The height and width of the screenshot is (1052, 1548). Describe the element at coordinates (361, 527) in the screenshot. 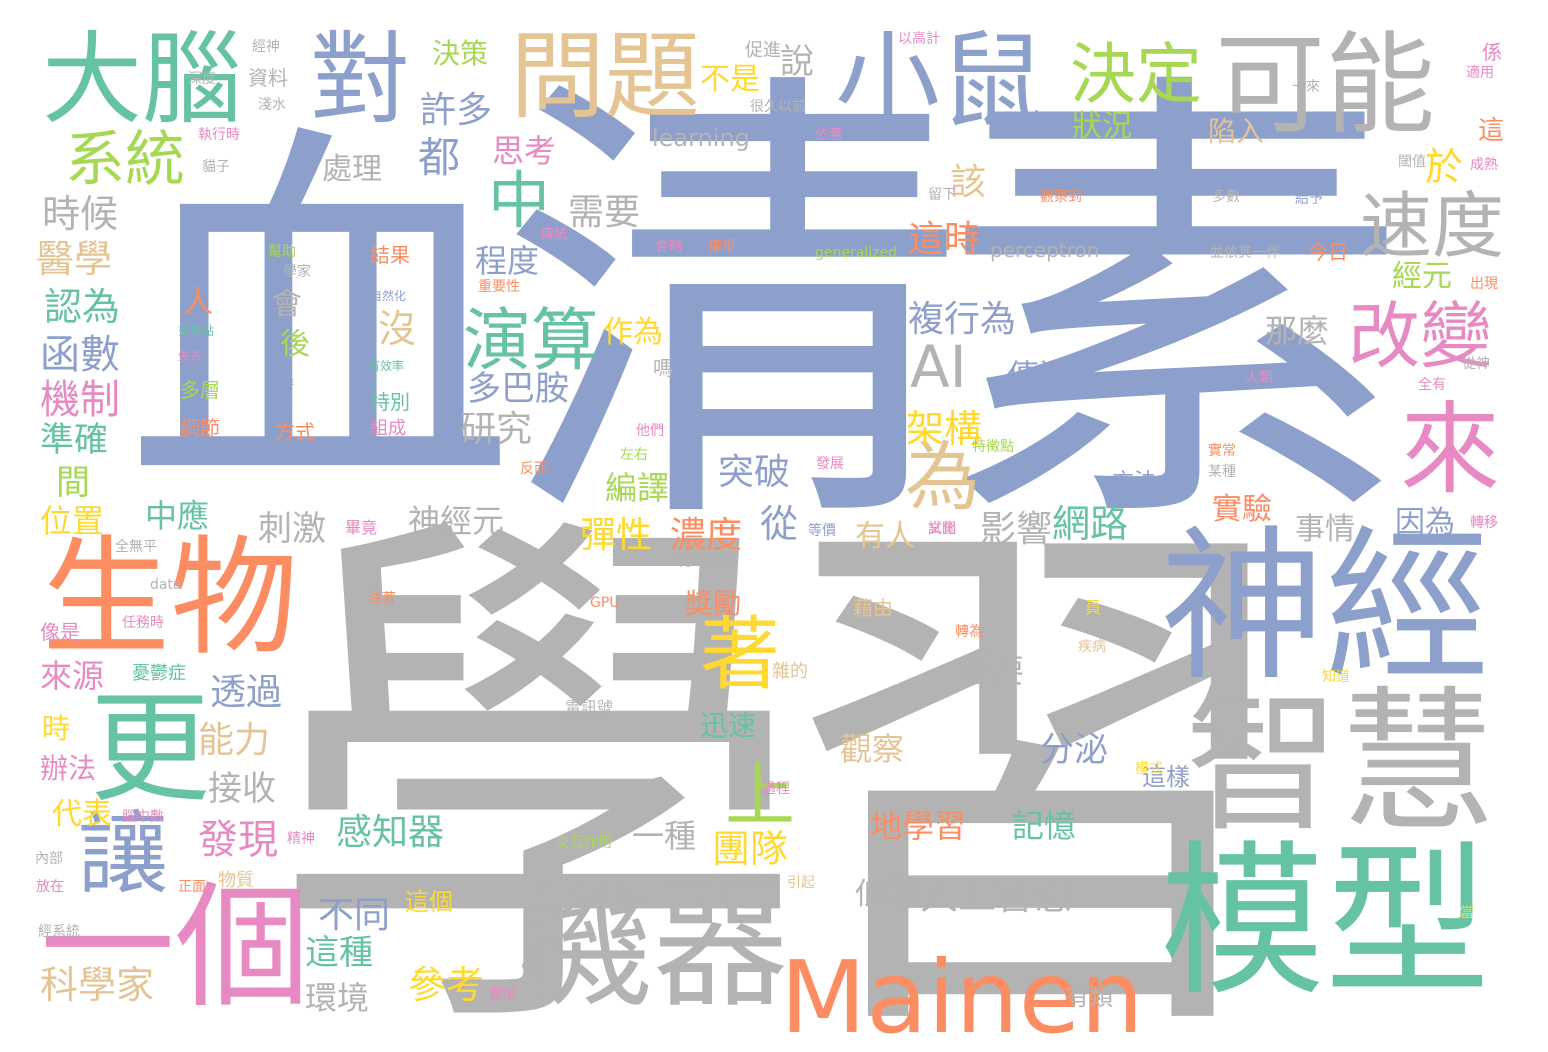

I see `word-bi-jing: 畢竟` at that location.